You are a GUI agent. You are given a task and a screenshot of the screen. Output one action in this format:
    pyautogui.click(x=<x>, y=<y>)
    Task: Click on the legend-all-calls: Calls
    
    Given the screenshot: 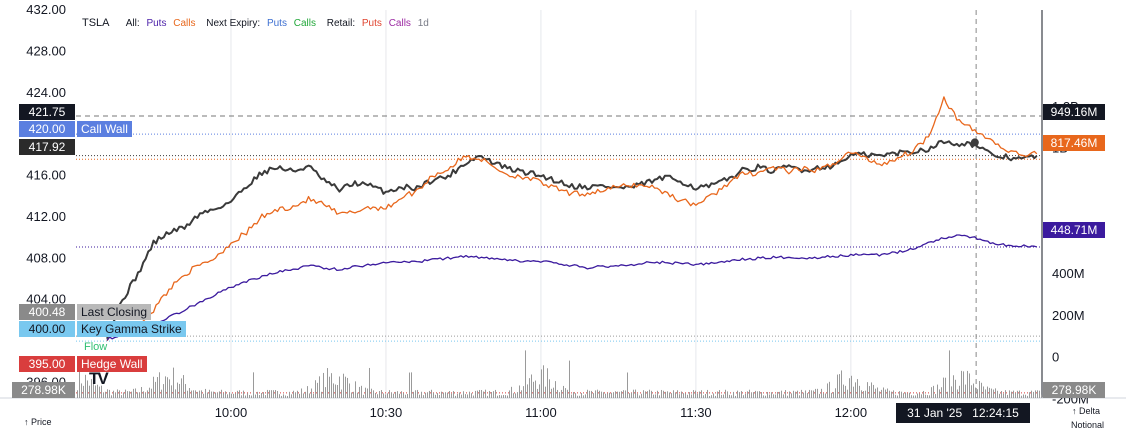 What is the action you would take?
    pyautogui.click(x=184, y=23)
    